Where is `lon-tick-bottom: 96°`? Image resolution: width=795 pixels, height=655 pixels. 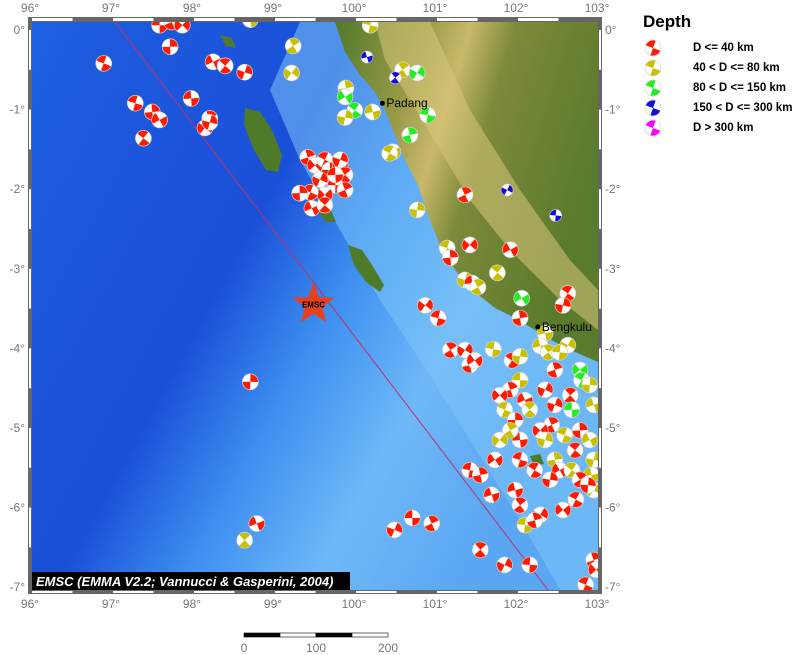
lon-tick-bottom: 96° is located at coordinates (30, 604).